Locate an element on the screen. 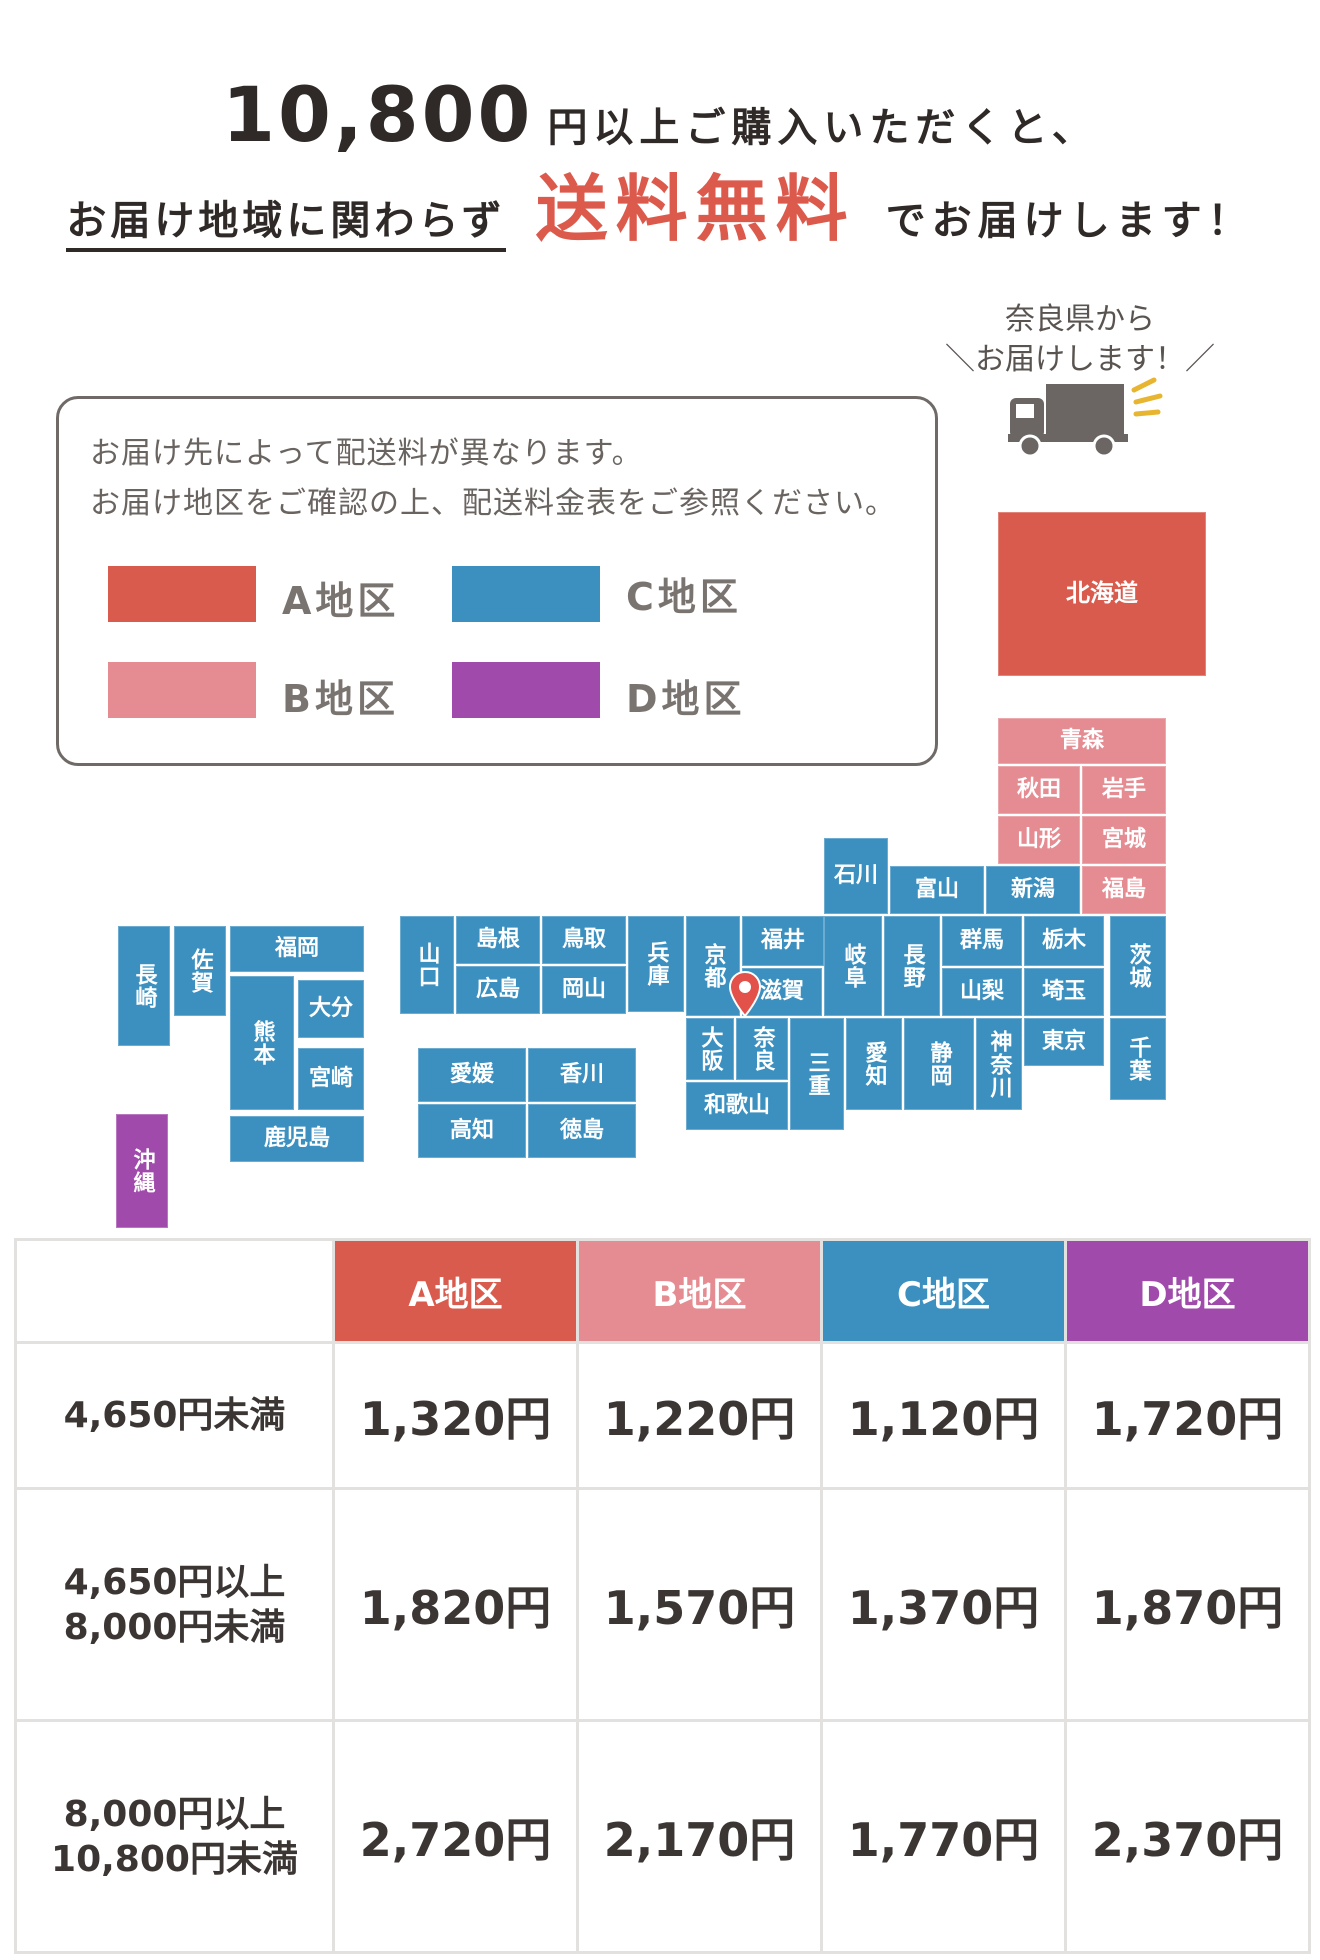 The image size is (1320, 1960). pref-toyama: 富山 is located at coordinates (937, 890).